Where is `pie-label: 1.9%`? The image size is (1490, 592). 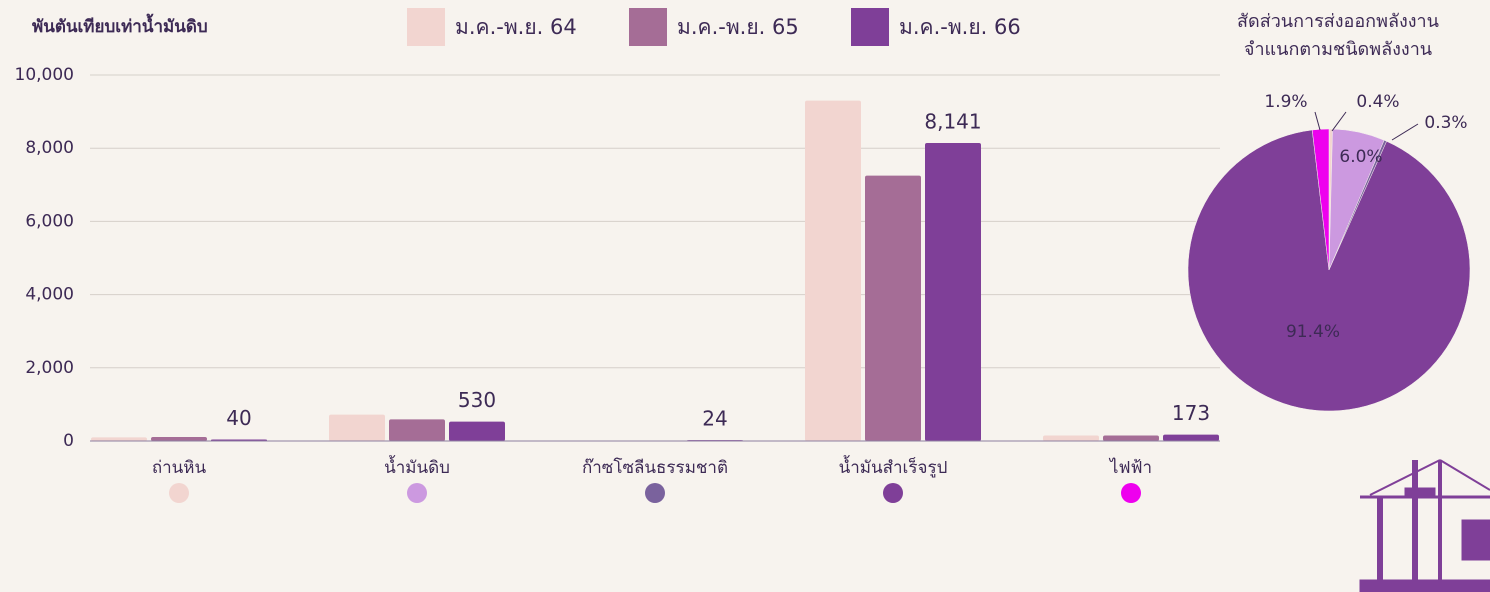
pie-label: 1.9% is located at coordinates (1285, 102).